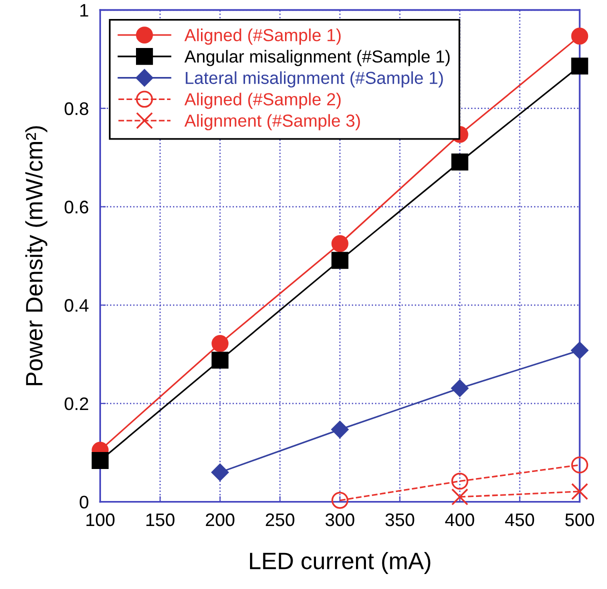 The image size is (607, 589). I want to click on x-tick-label: 450, so click(519, 519).